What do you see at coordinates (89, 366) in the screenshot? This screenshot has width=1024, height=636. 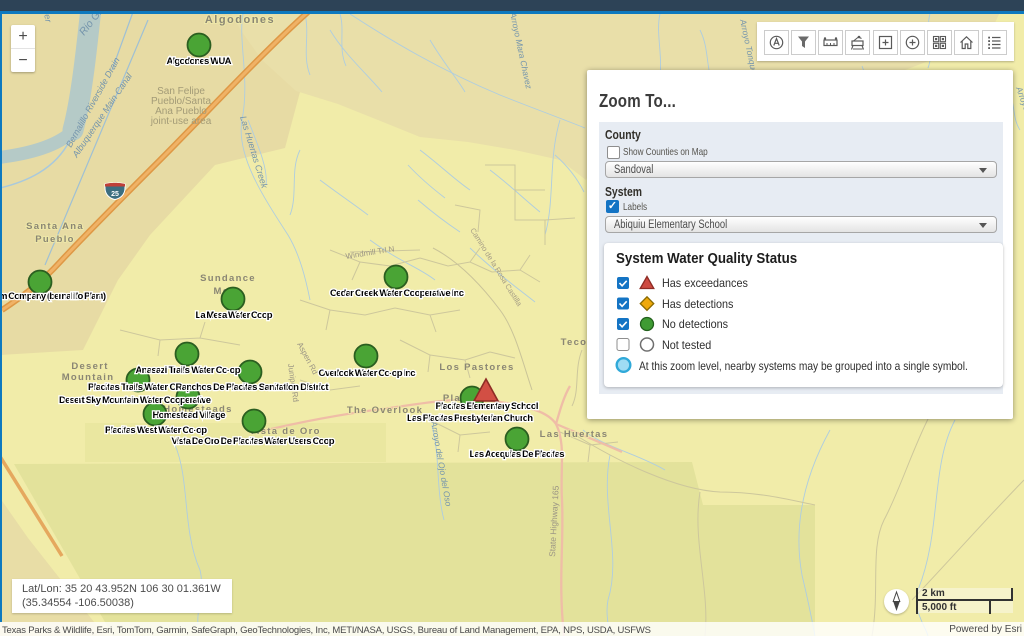 I see `svg-text: Desert` at bounding box center [89, 366].